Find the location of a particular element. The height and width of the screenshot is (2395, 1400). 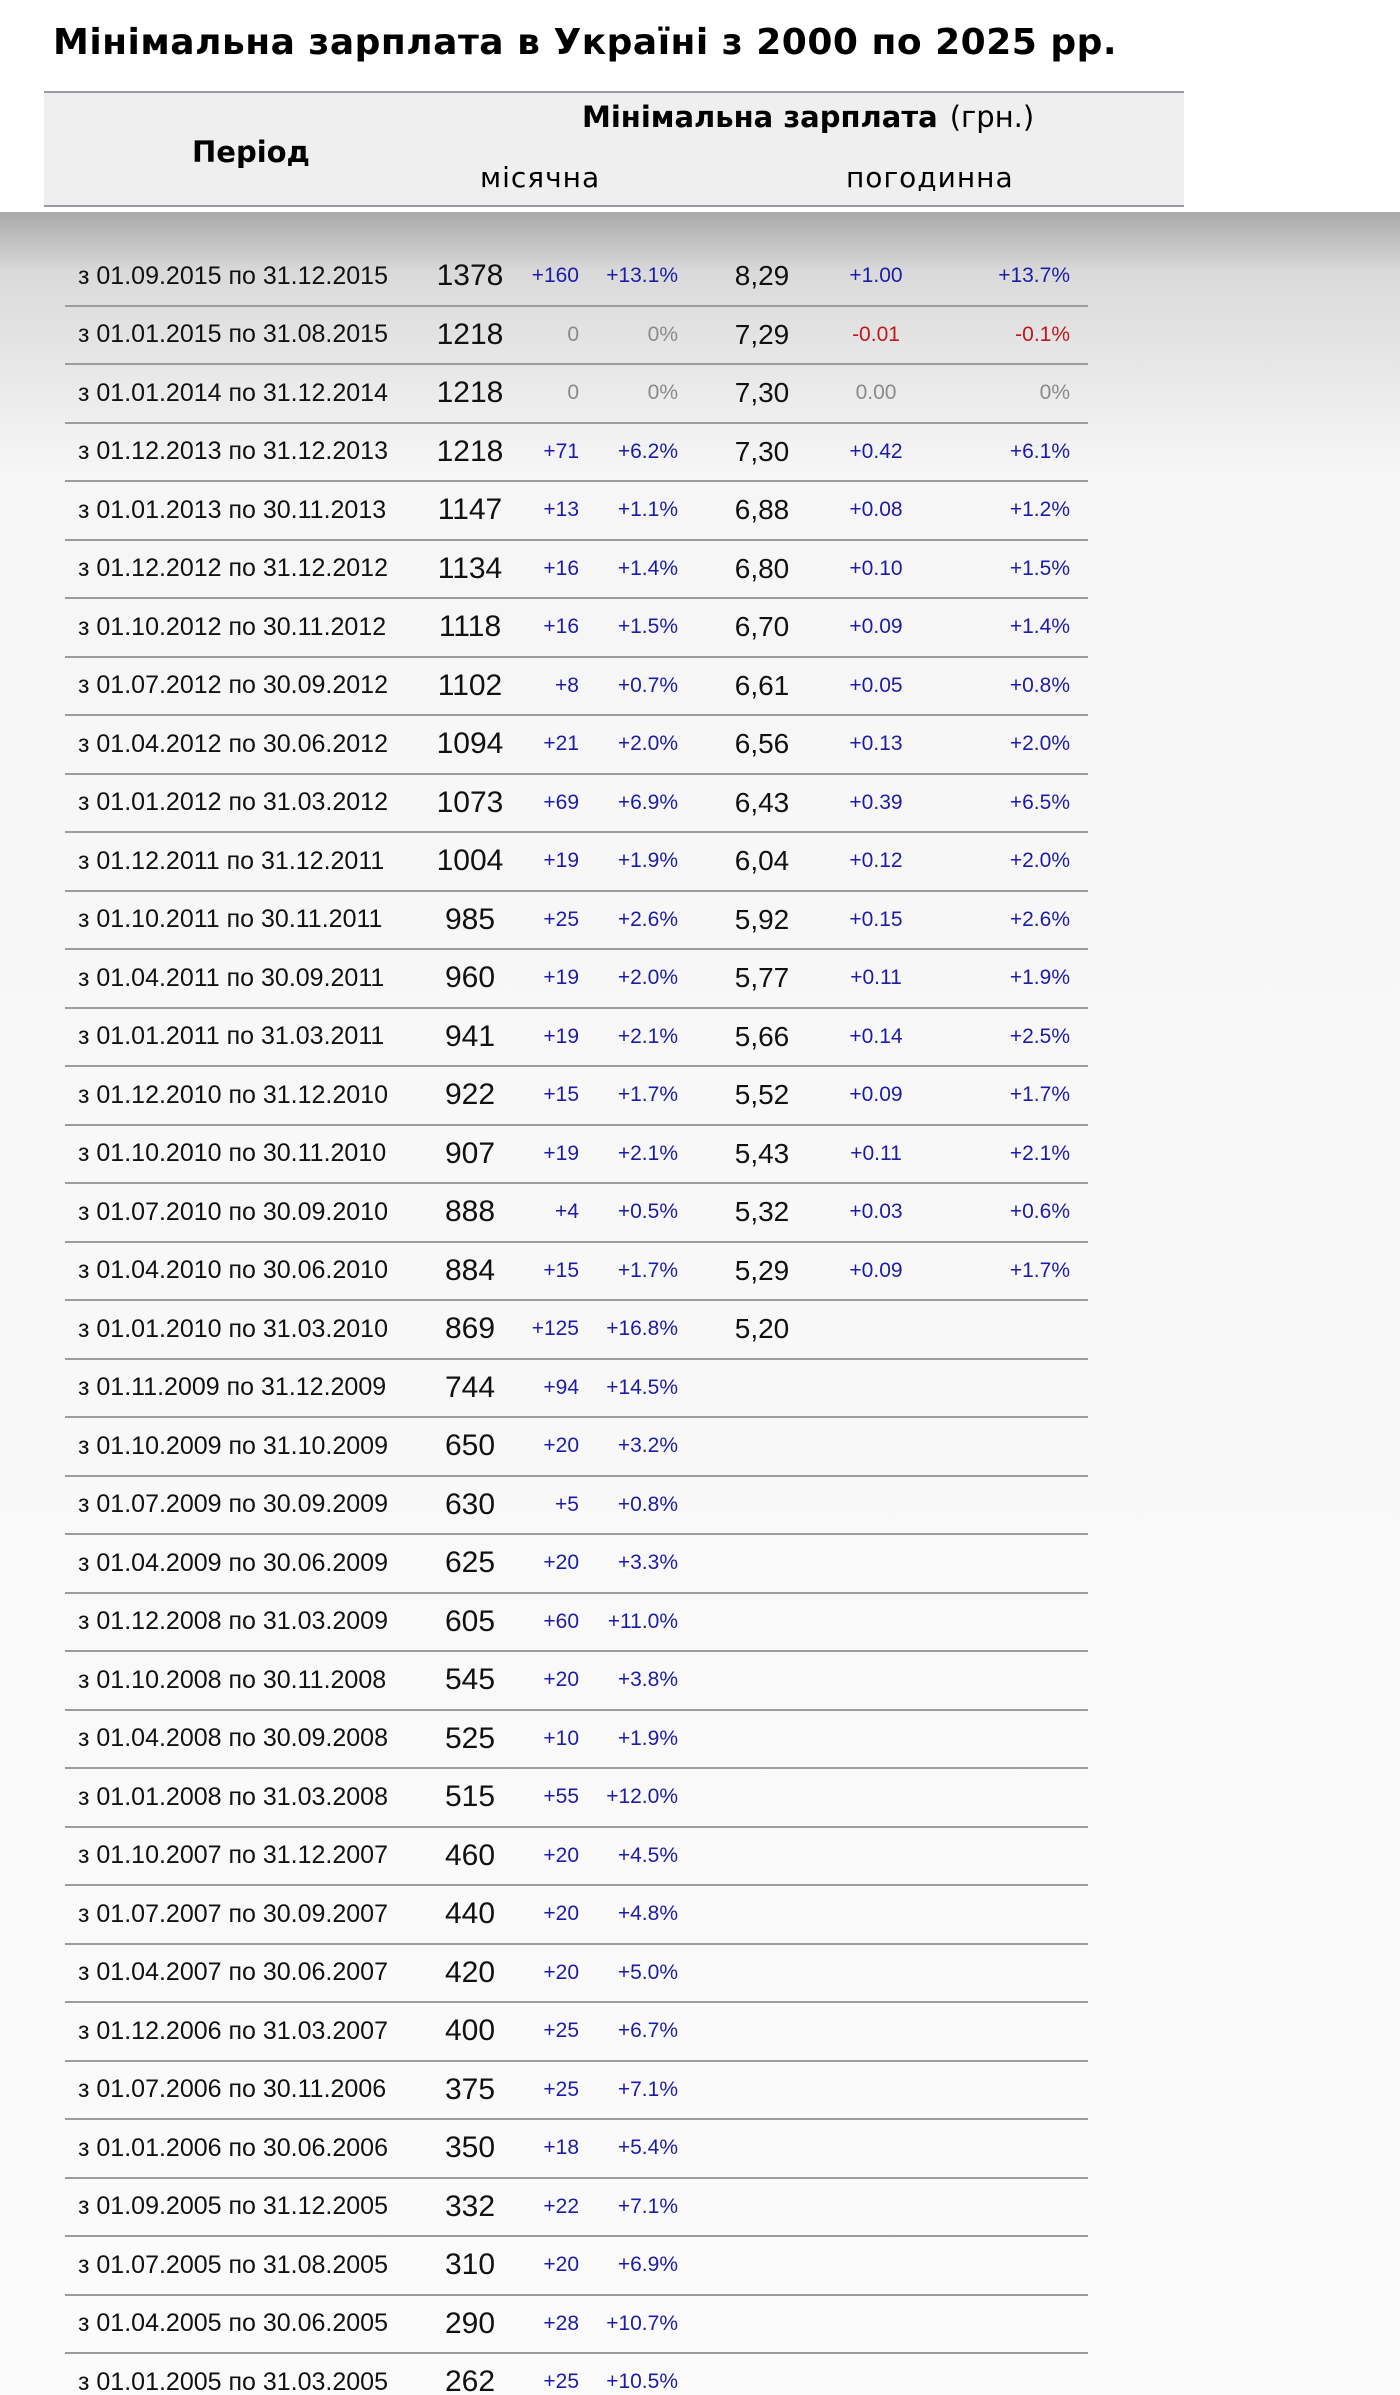

table-row: з 01.04.2008 по 30.09.2008 525 +10 +1.9% is located at coordinates (576, 1739).